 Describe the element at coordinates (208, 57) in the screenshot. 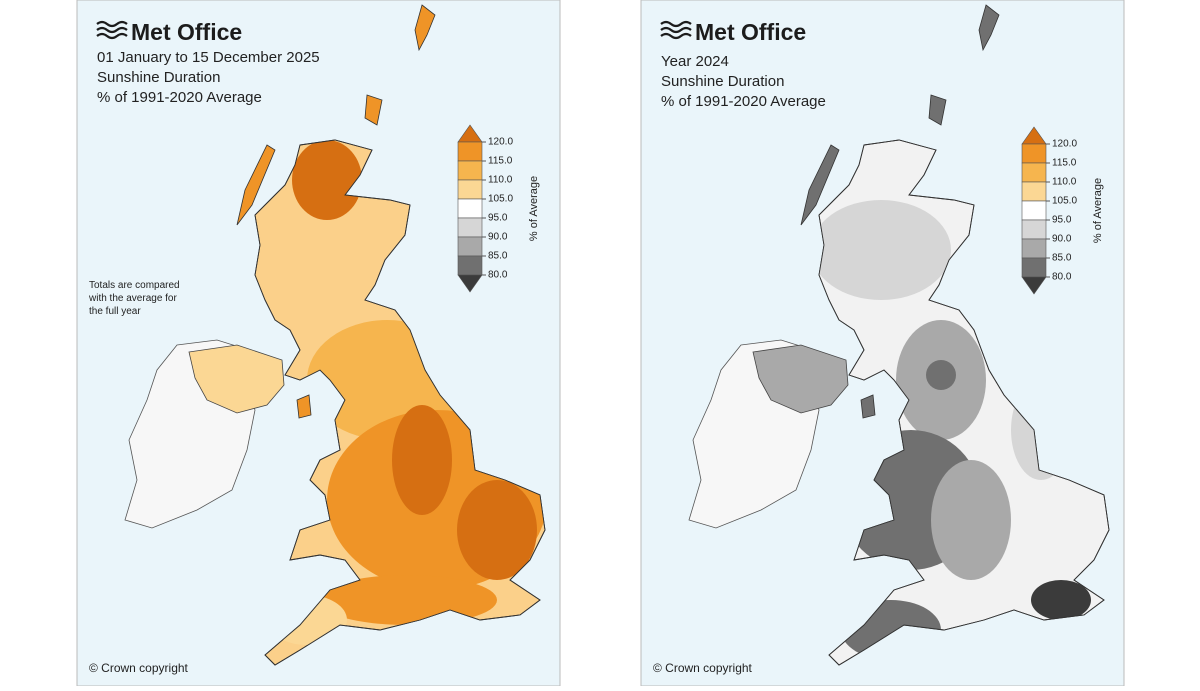

I see `title-line: 01 January to 15 December 2025` at that location.